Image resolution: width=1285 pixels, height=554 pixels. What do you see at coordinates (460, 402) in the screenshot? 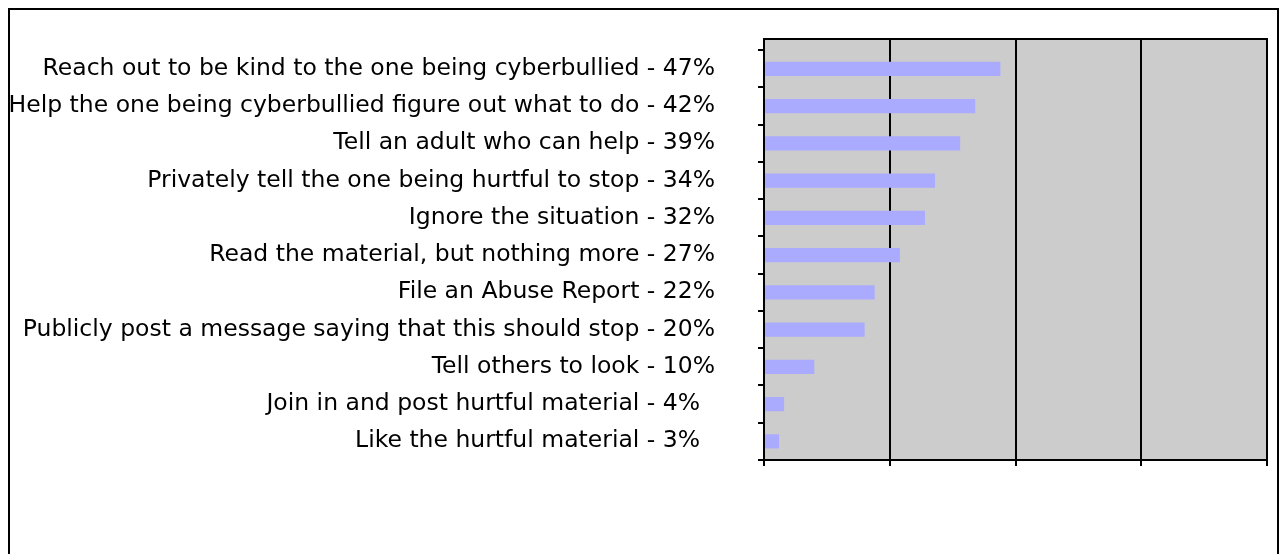
I see `y-tick-label: Join in and post hurtful material -` at bounding box center [460, 402].